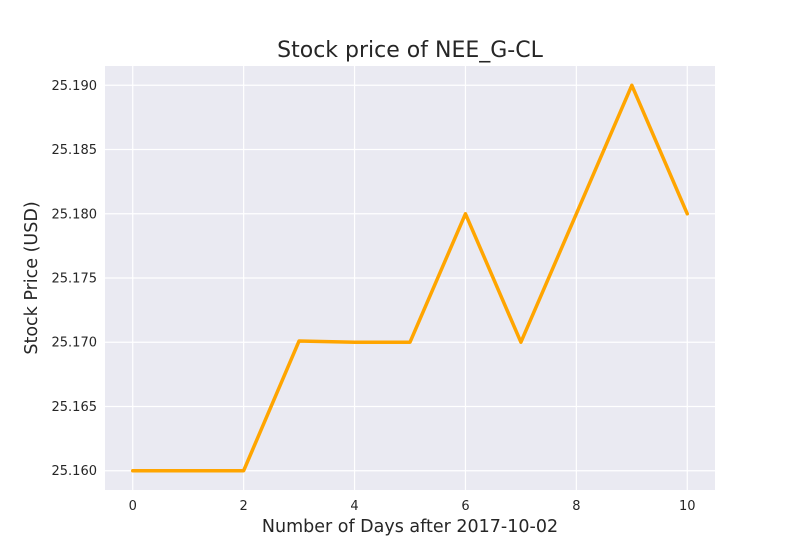  I want to click on x-tick-label: 6, so click(465, 506).